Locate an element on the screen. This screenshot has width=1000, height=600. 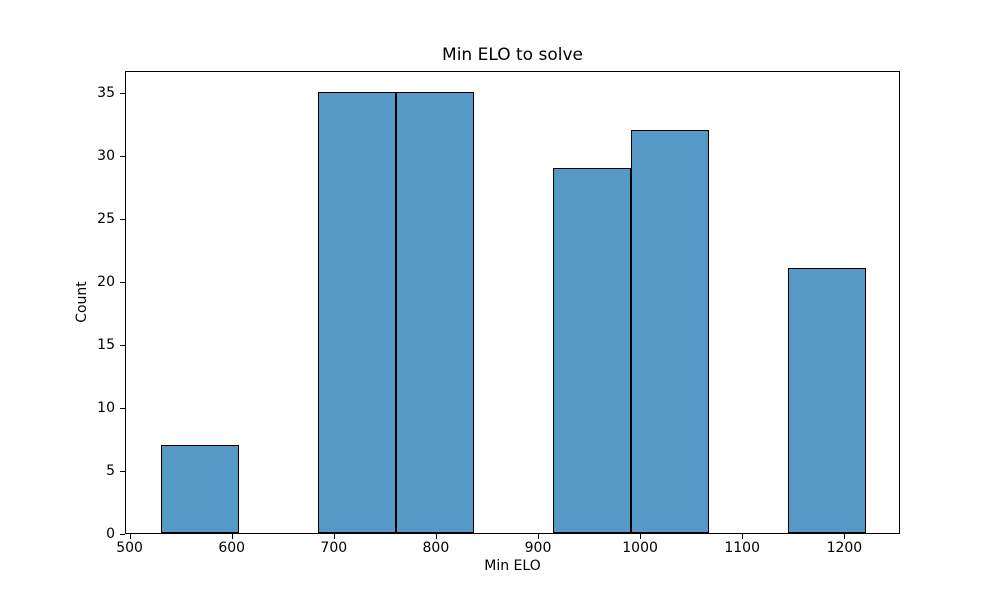
y-tick-label: 35 is located at coordinates (106, 93).